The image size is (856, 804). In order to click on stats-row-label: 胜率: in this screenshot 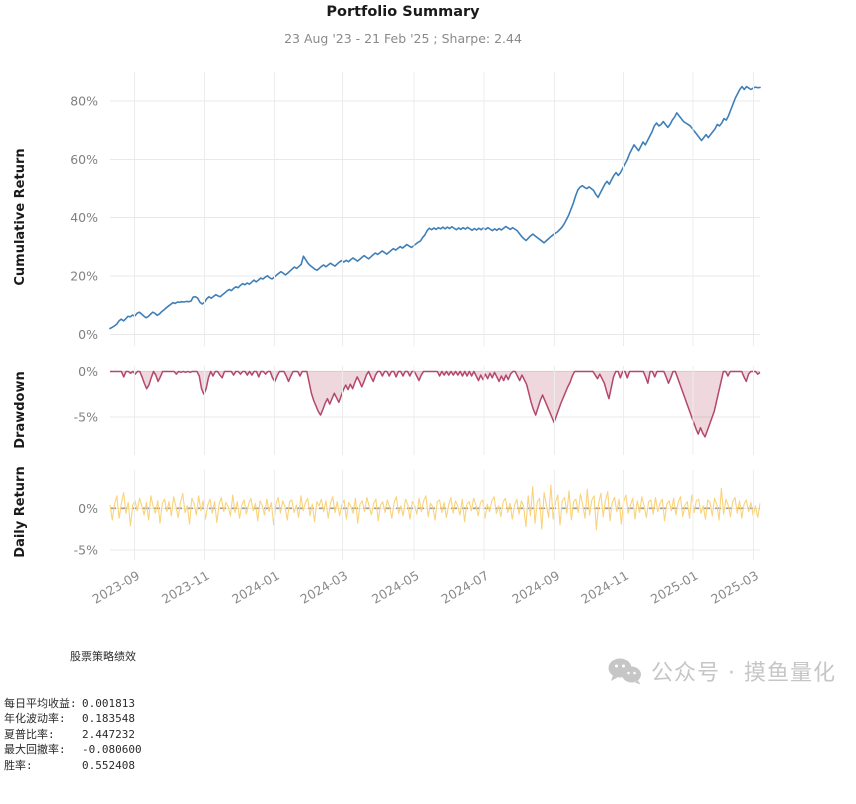, I will do `click(18, 765)`.